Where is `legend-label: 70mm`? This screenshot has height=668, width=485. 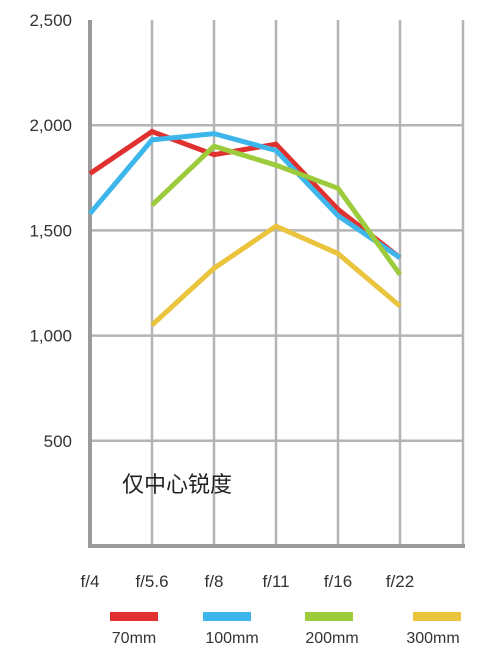
legend-label: 70mm is located at coordinates (134, 638).